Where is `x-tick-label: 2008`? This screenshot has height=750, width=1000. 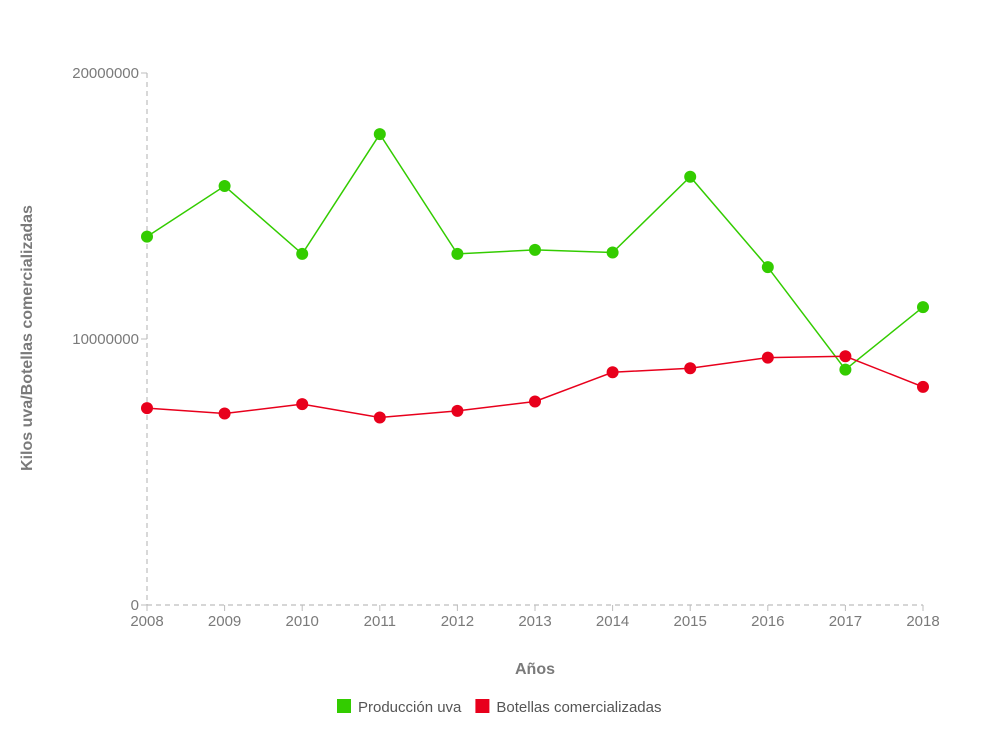 x-tick-label: 2008 is located at coordinates (146, 621).